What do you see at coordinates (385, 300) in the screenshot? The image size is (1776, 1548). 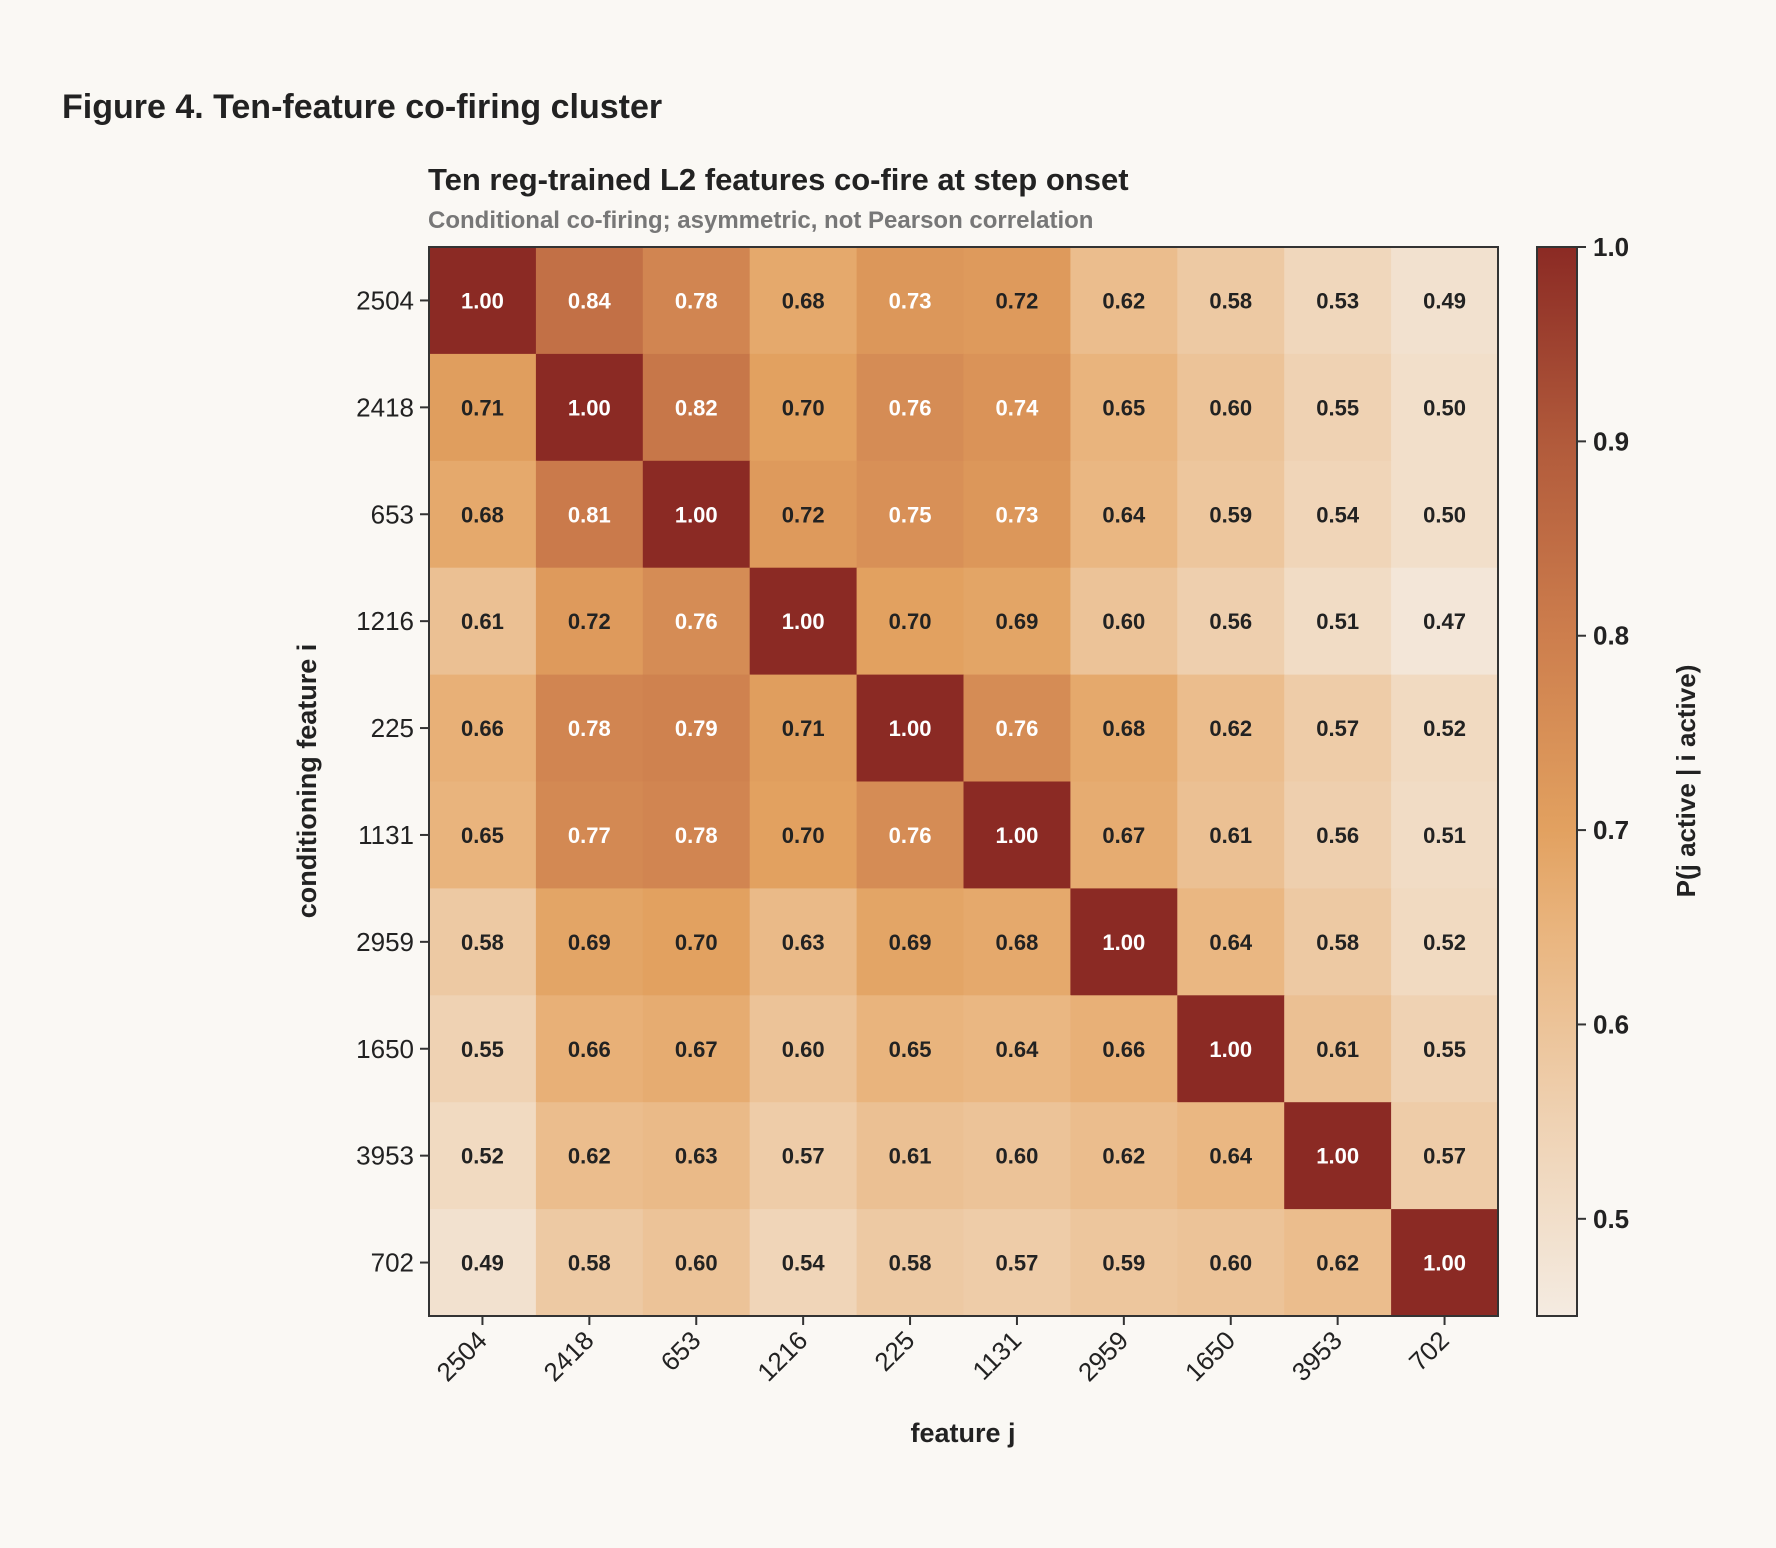 I see `y-tick-label: 2504` at bounding box center [385, 300].